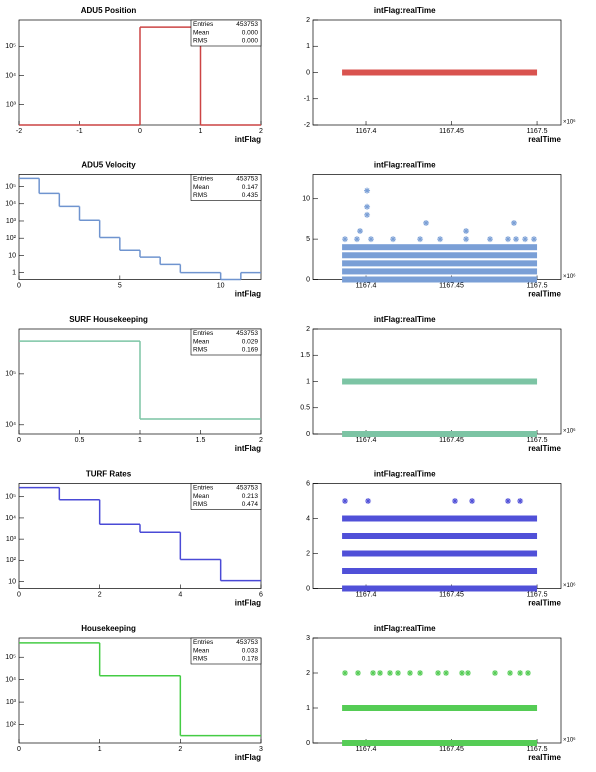  What do you see at coordinates (250, 659) in the screenshot?
I see `stat-value: 0.178` at bounding box center [250, 659].